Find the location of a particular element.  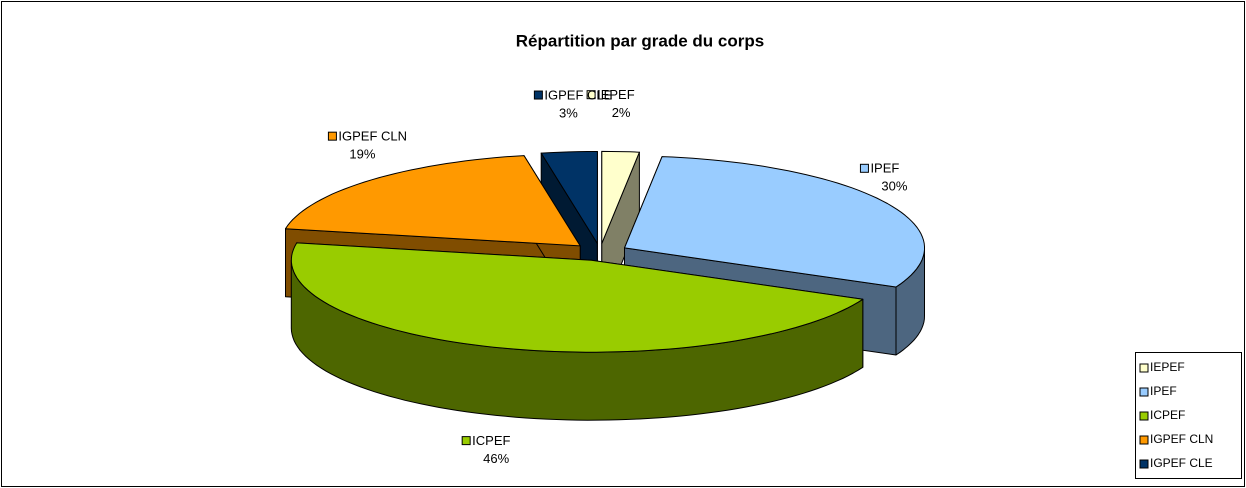

data-label-value: 3% is located at coordinates (568, 112).